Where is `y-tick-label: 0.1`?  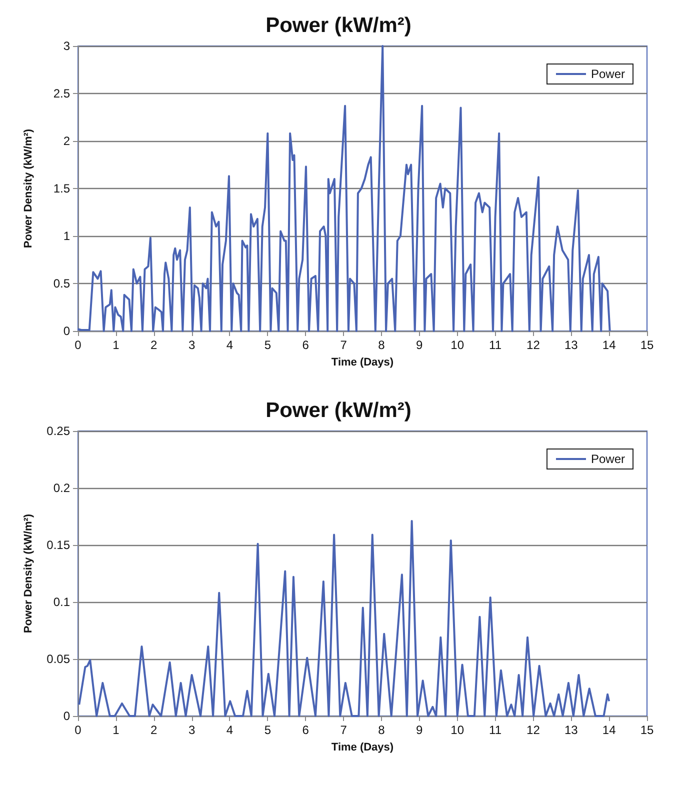 y-tick-label: 0.1 is located at coordinates (61, 602).